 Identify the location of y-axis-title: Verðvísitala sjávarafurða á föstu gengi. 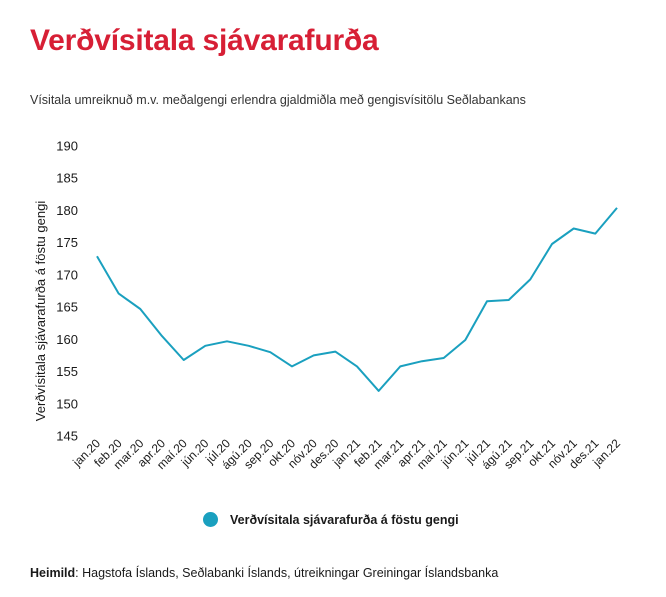
(40, 311).